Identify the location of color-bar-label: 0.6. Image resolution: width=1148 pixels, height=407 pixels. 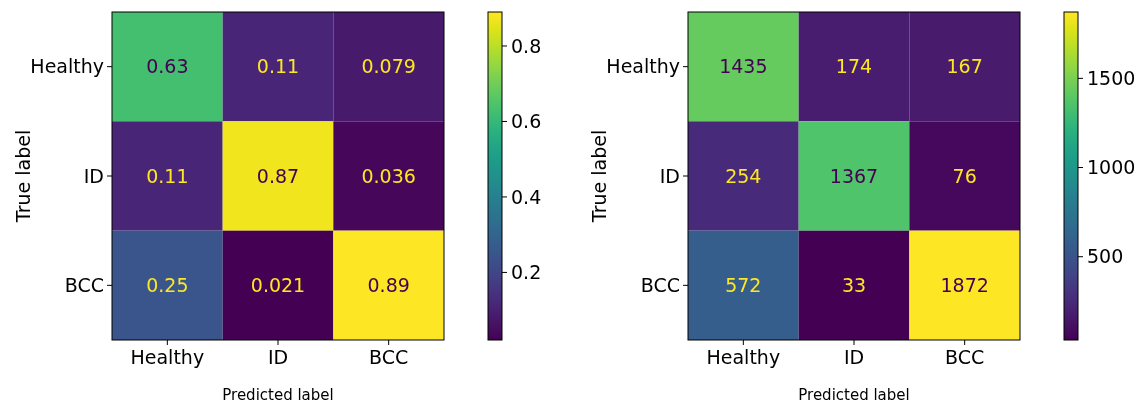
(526, 121).